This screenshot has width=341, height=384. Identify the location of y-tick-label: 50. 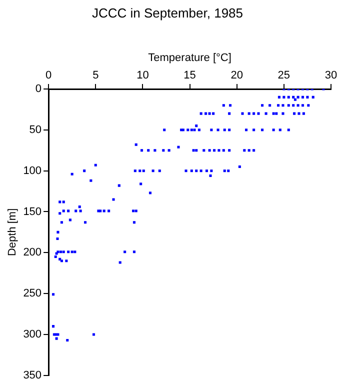
(35, 130).